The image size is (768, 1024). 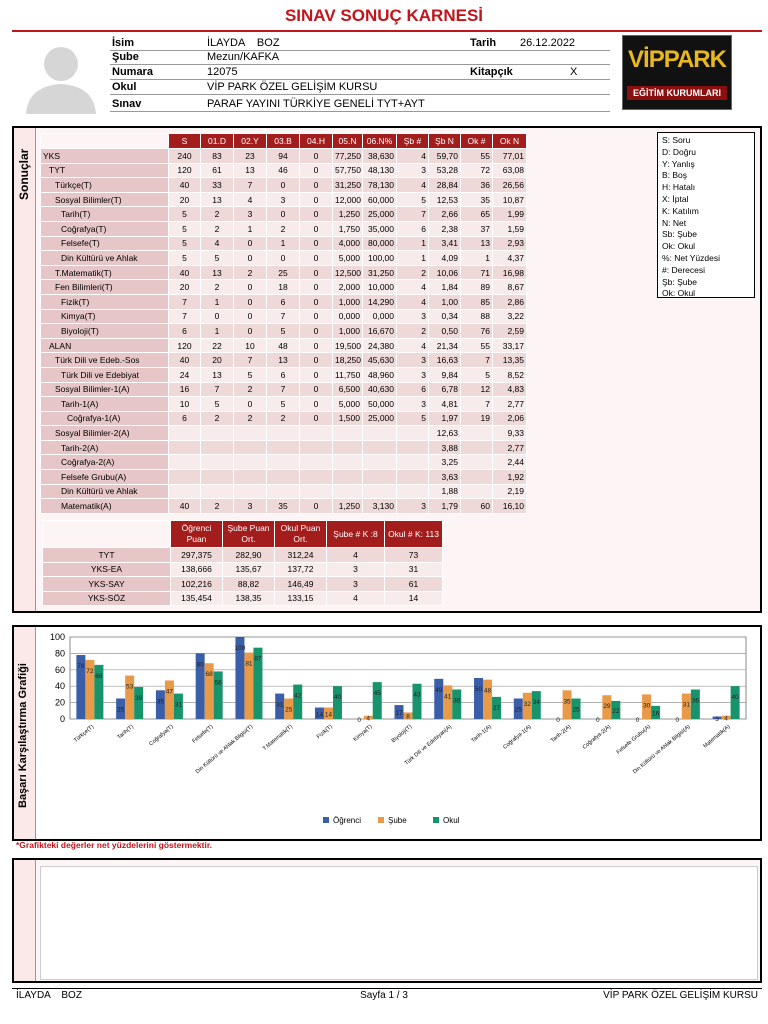 I want to click on result-cell: 4,37, so click(x=509, y=258).